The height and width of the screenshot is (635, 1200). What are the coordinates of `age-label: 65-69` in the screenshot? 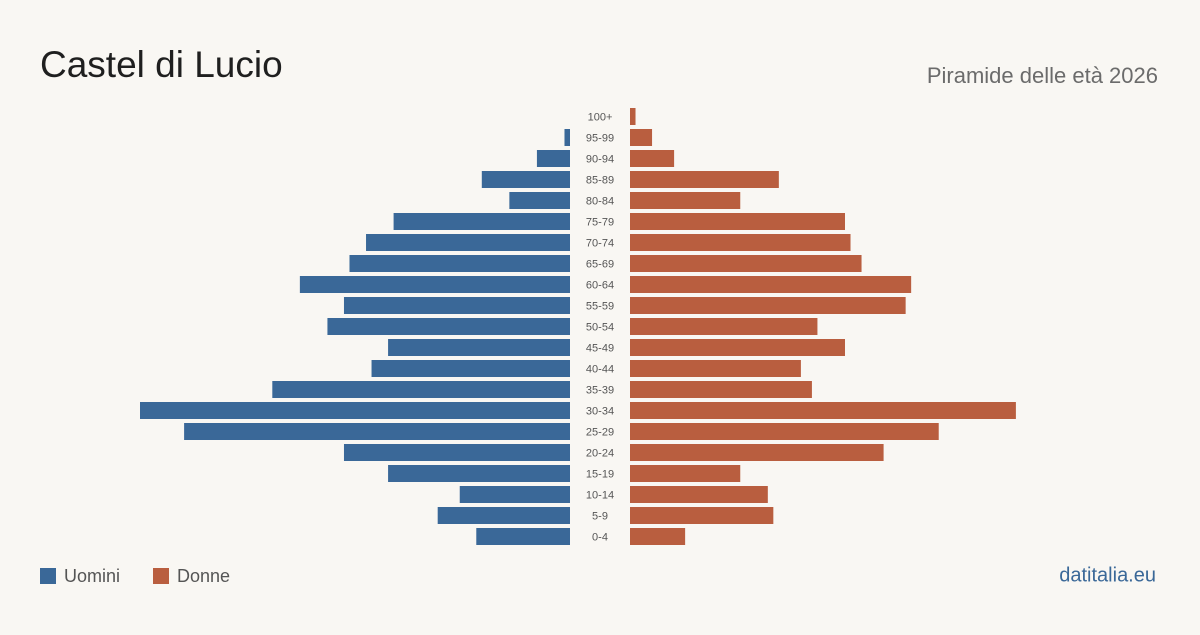 It's located at (600, 264).